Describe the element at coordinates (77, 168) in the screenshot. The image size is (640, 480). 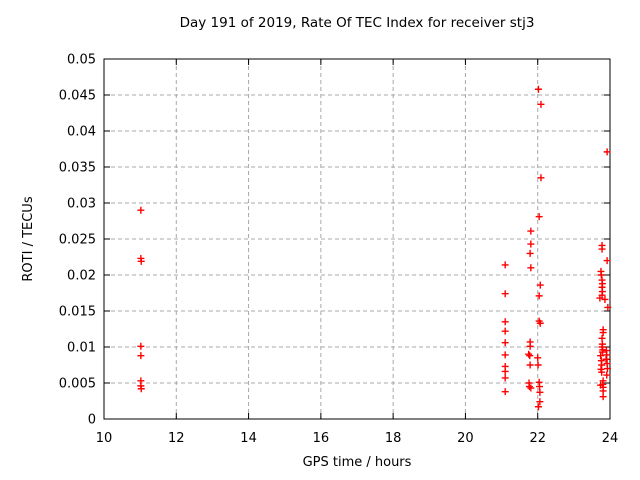
I see `y-tick-label: 0.035` at that location.